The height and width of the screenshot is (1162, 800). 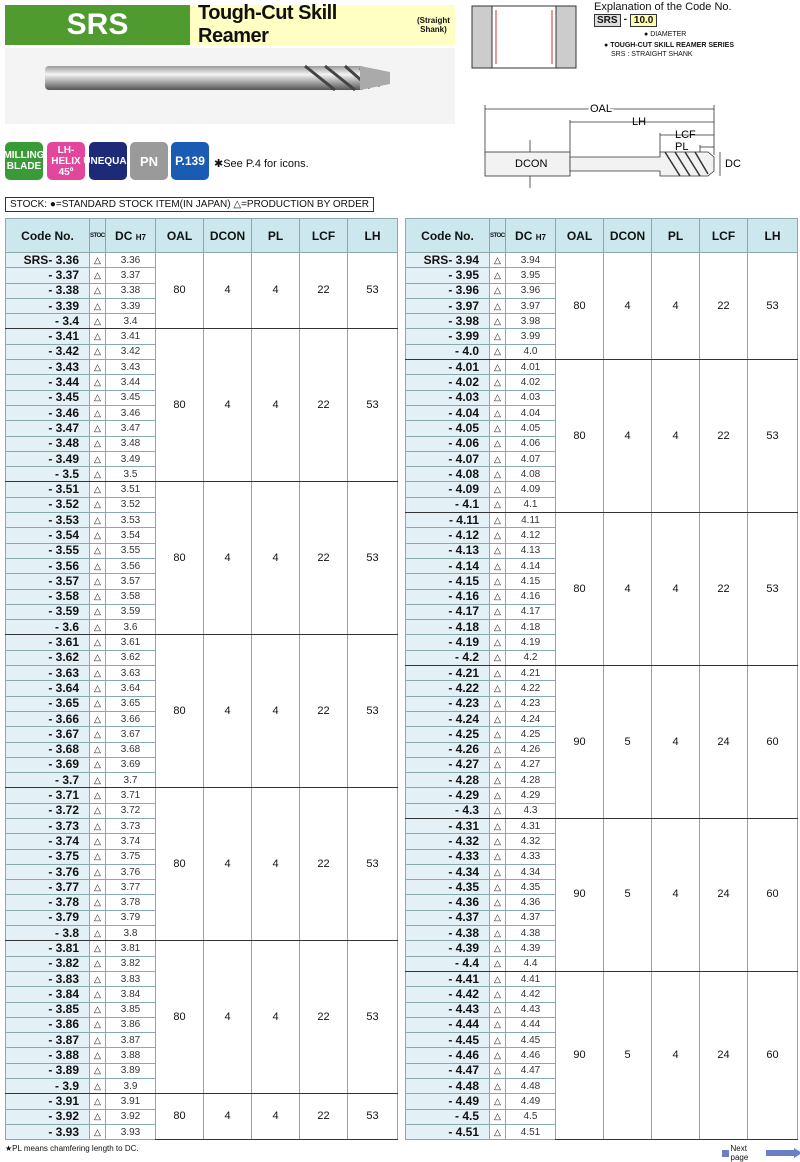 I want to click on code-no: - 4.06, so click(x=447, y=443).